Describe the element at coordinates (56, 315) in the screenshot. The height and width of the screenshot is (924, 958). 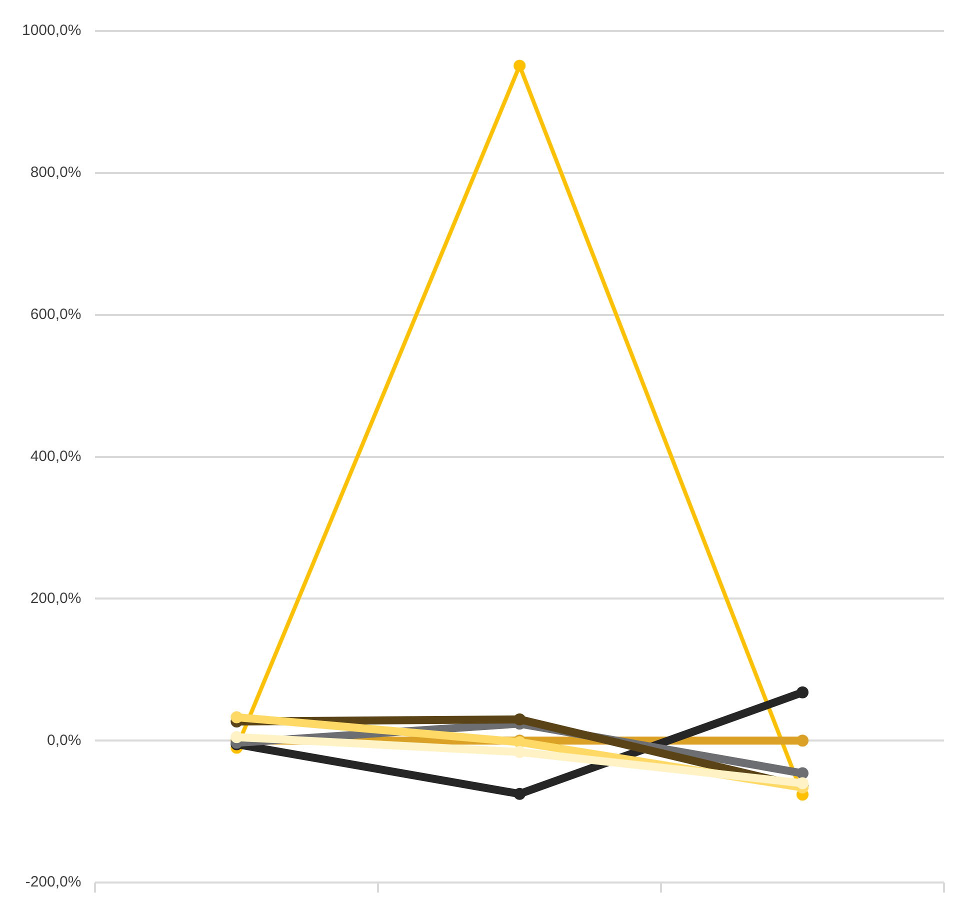
I see `y-tick-label: 600,0%` at that location.